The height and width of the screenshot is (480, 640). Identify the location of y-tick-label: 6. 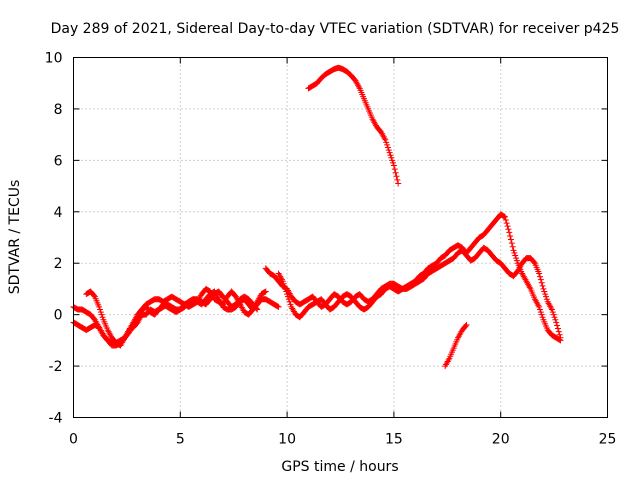
(58, 161).